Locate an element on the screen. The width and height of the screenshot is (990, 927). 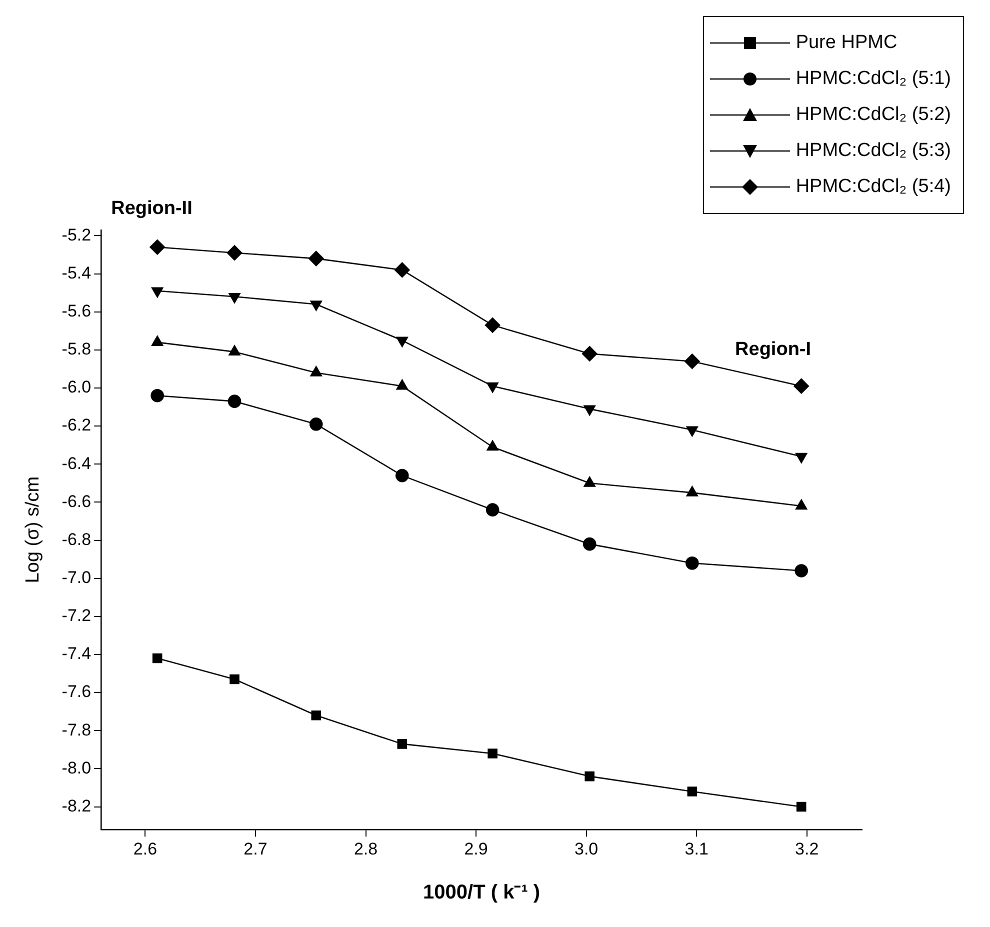
y-tick-label: -8.2 is located at coordinates (77, 806).